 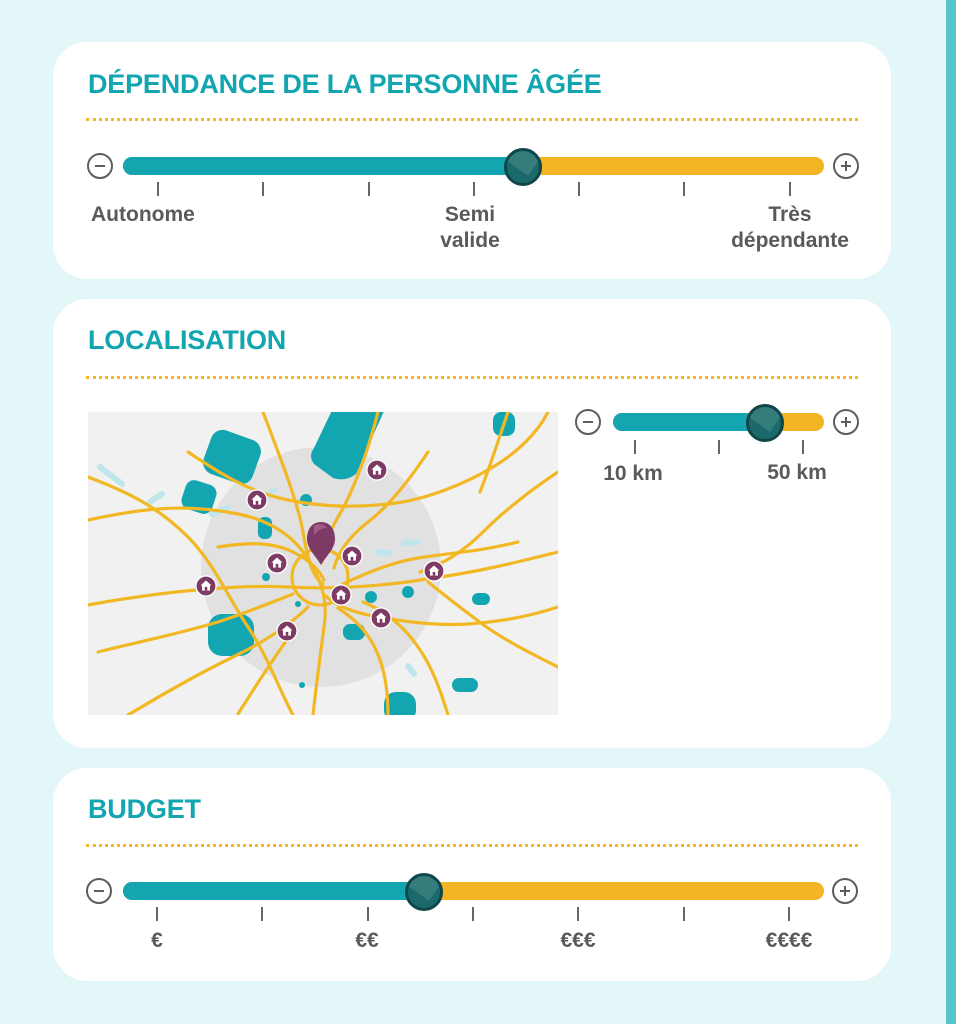 What do you see at coordinates (845, 891) in the screenshot?
I see `budget-increase-button` at bounding box center [845, 891].